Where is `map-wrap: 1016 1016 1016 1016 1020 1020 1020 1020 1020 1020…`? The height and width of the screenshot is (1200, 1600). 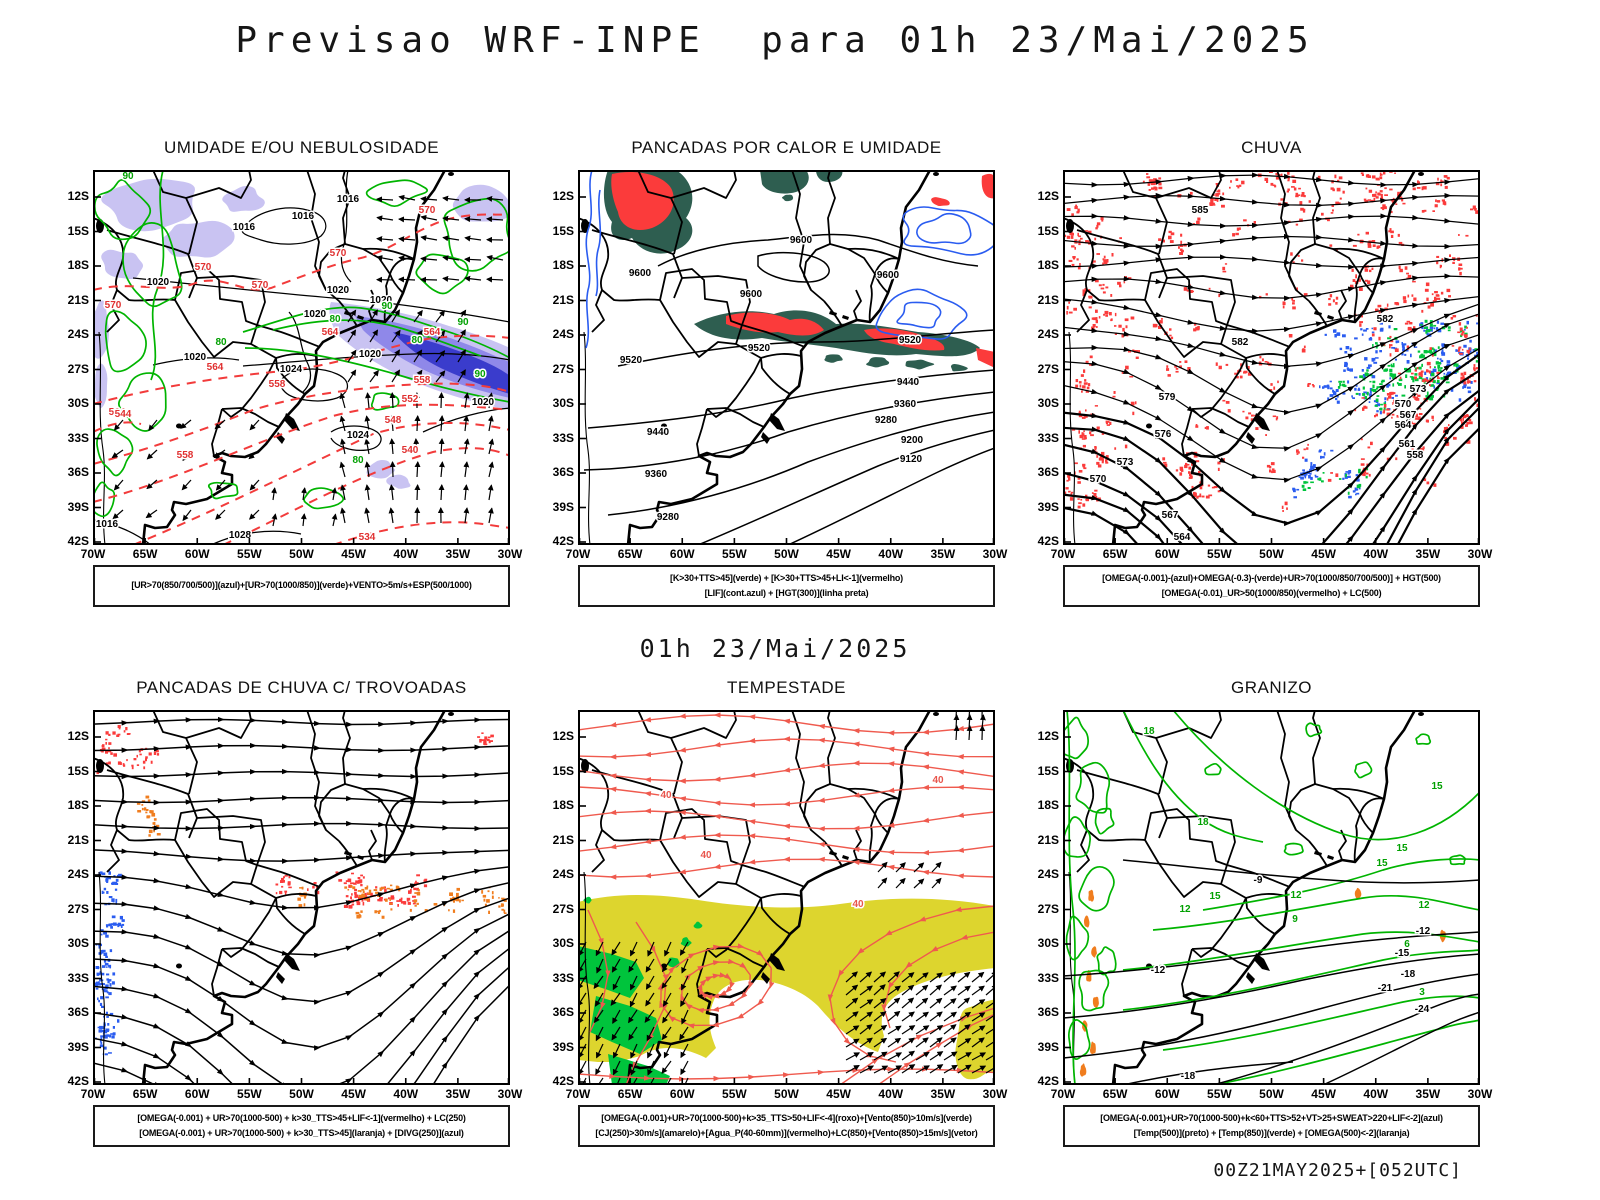 map-wrap: 1016 1016 1016 1016 1020 1020 1020 1020 1020 1020… is located at coordinates (295, 365).